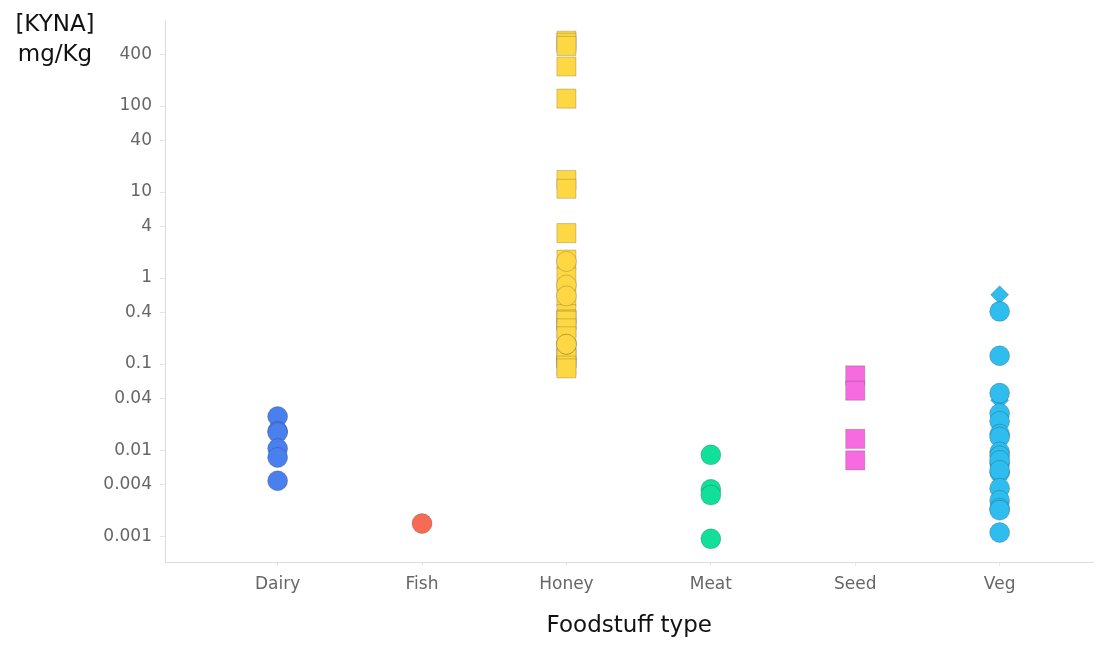 This screenshot has width=1108, height=648. Describe the element at coordinates (135, 104) in the screenshot. I see `y-tick-label: 100` at that location.